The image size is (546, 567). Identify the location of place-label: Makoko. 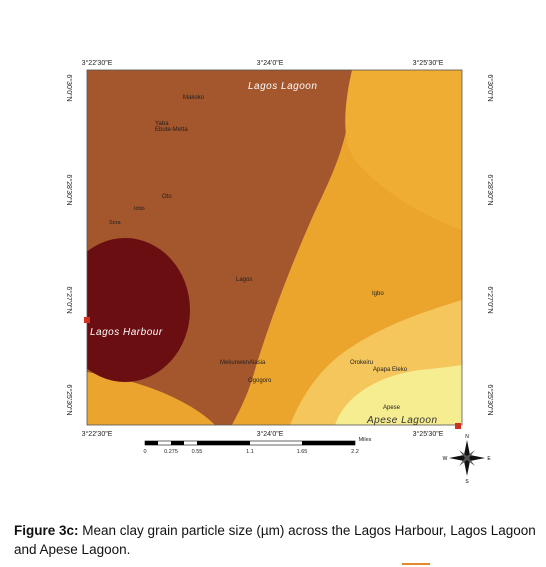
(194, 98).